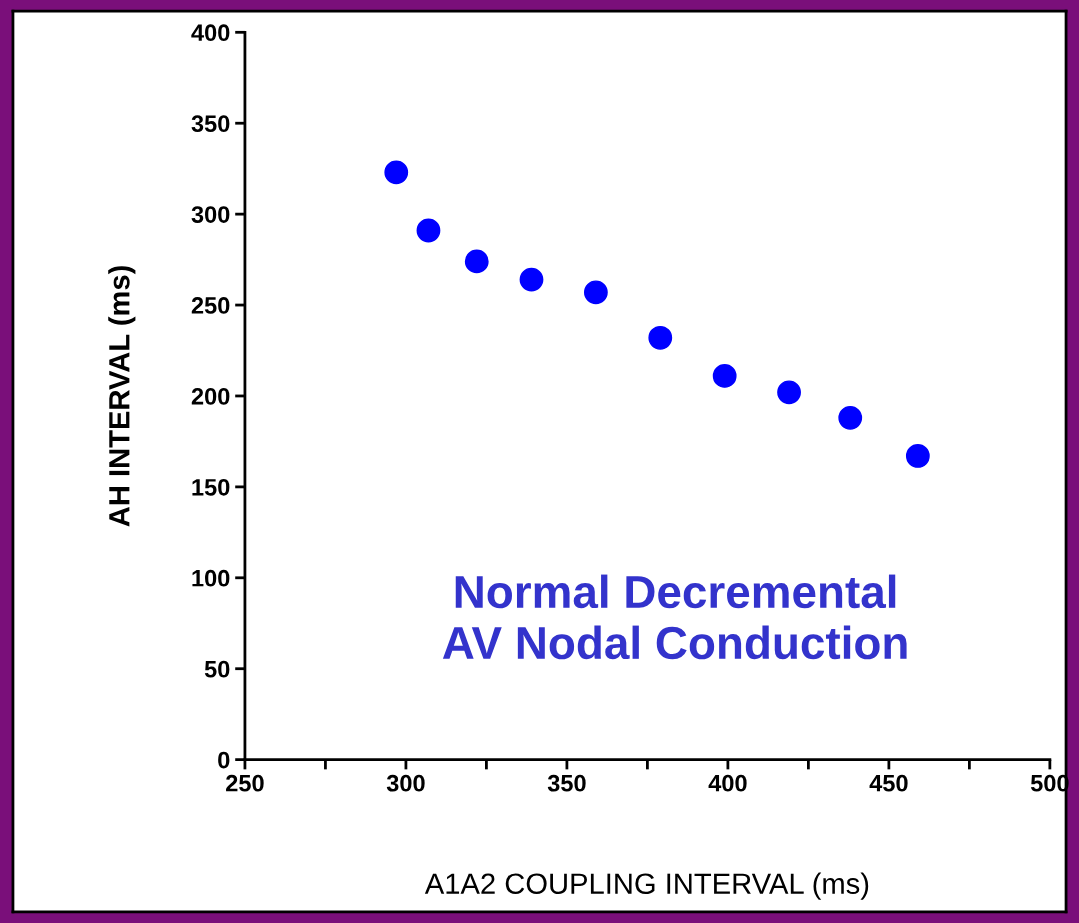 This screenshot has width=1079, height=923. I want to click on y-axis-title: AH INTERVAL (ms), so click(122, 396).